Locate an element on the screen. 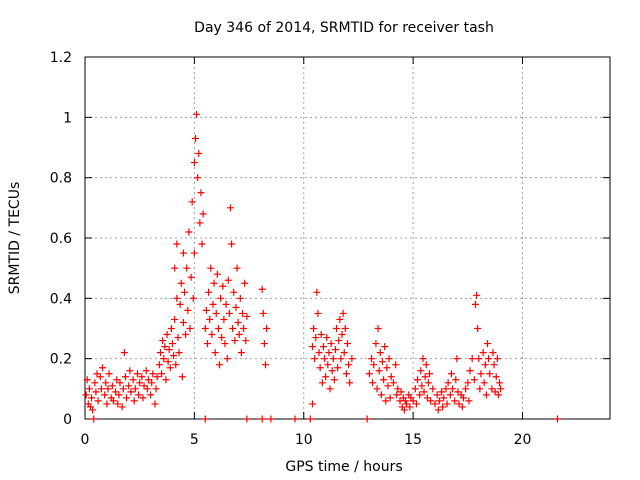  y-tick-label: 1.2 is located at coordinates (61, 58).